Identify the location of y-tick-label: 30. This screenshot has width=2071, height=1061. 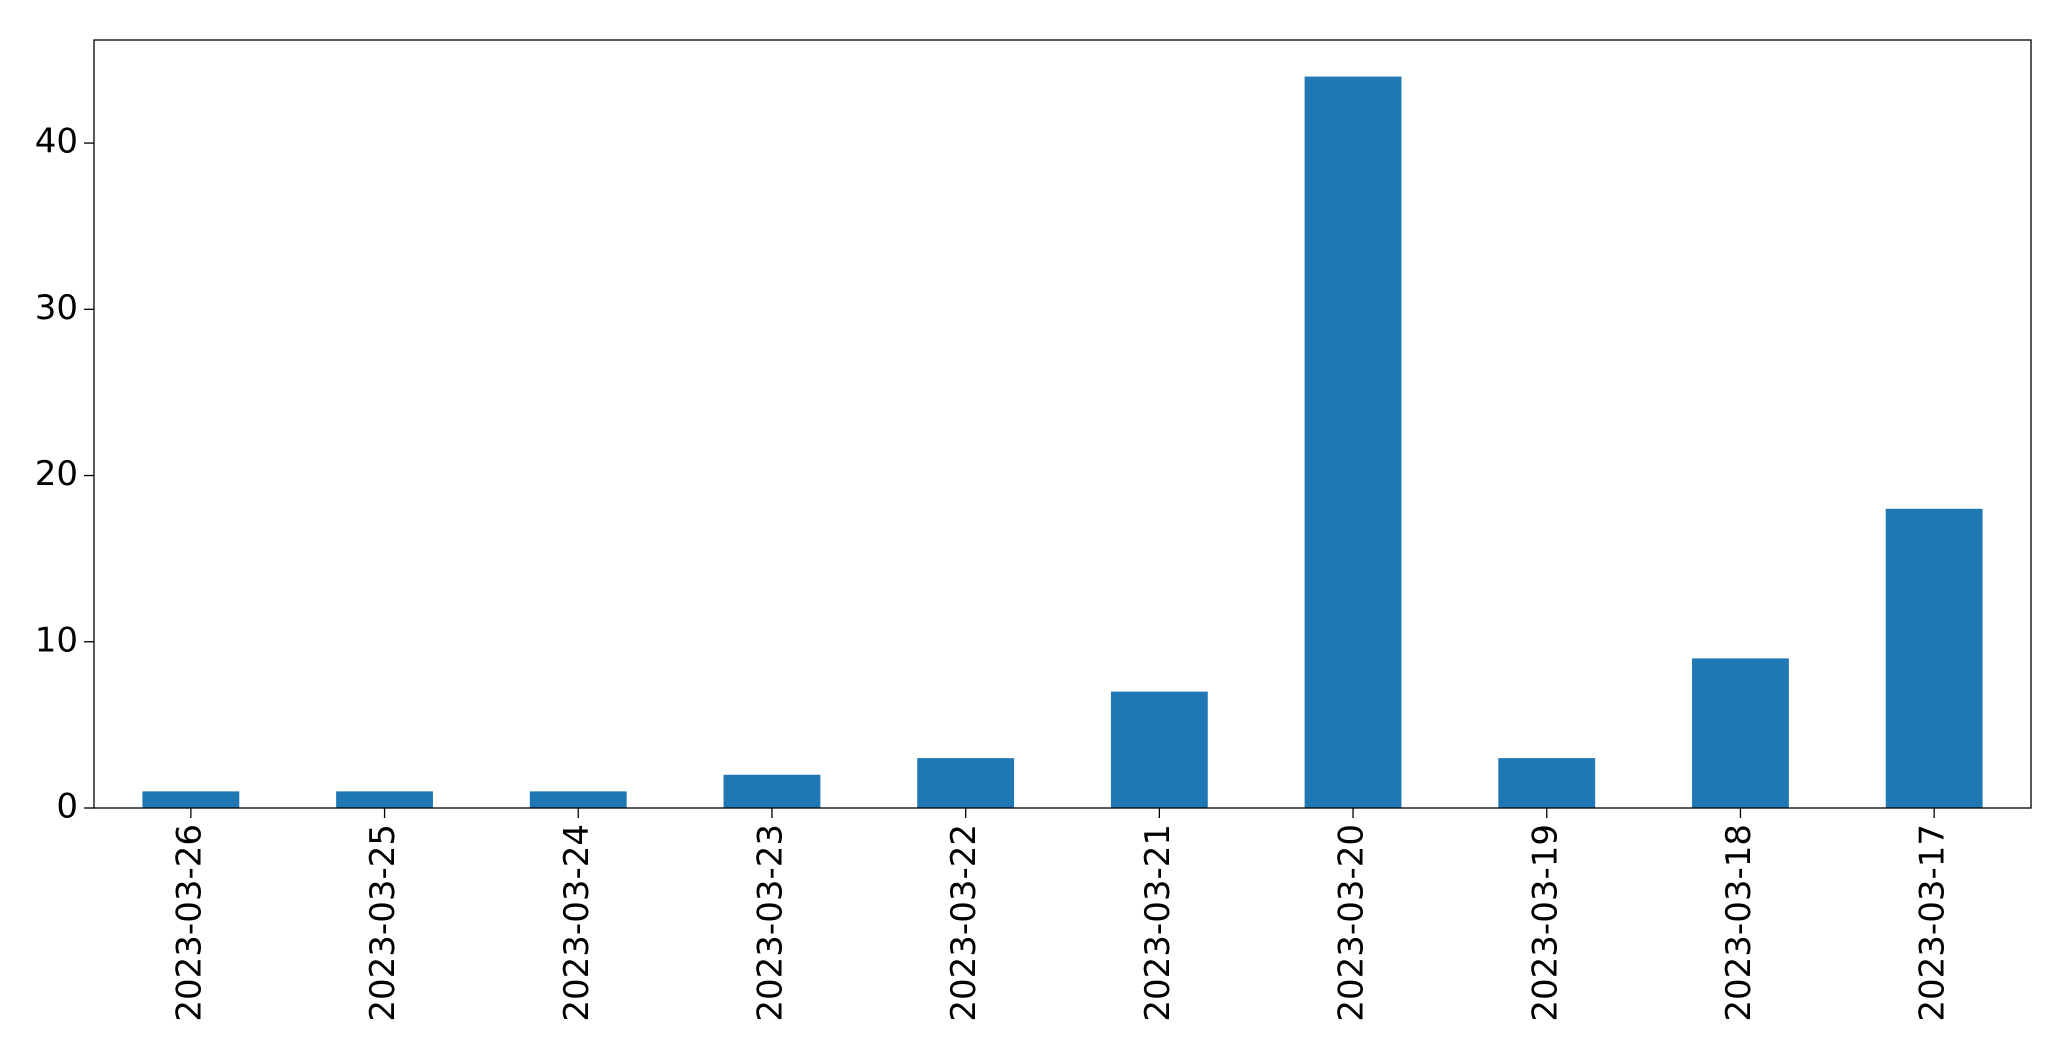
(56, 308).